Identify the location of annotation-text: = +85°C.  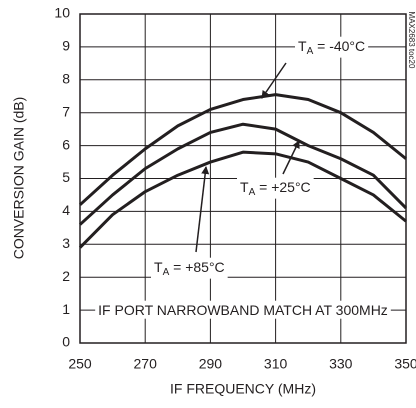
(196, 267).